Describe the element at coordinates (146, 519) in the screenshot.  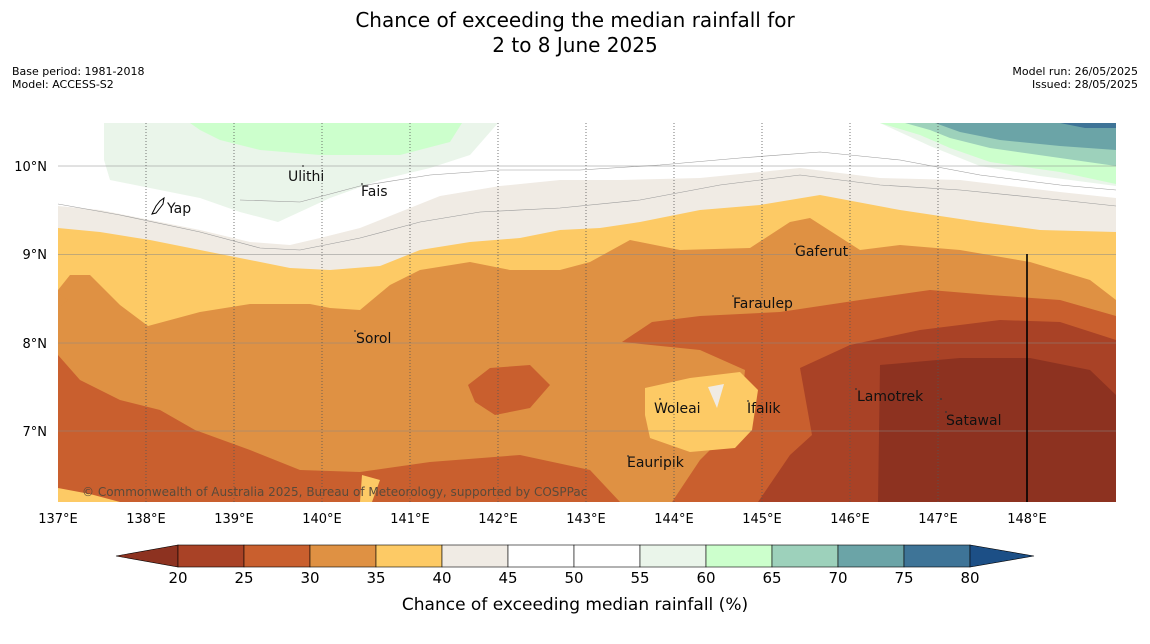
I see `lon-tick: 138°E` at that location.